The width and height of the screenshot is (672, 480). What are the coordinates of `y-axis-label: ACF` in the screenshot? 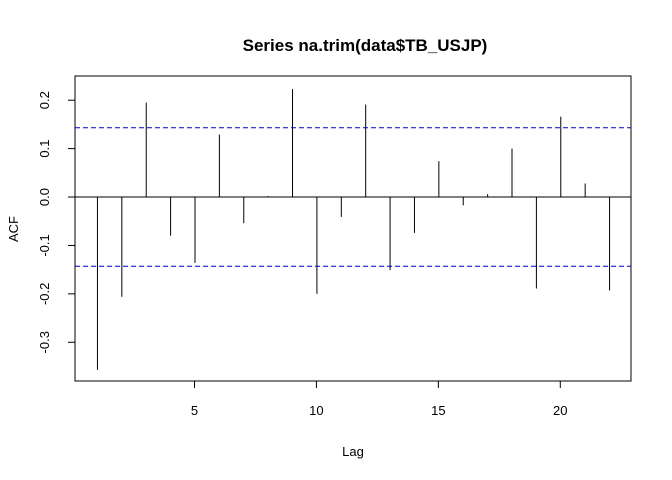 It's located at (13, 229).